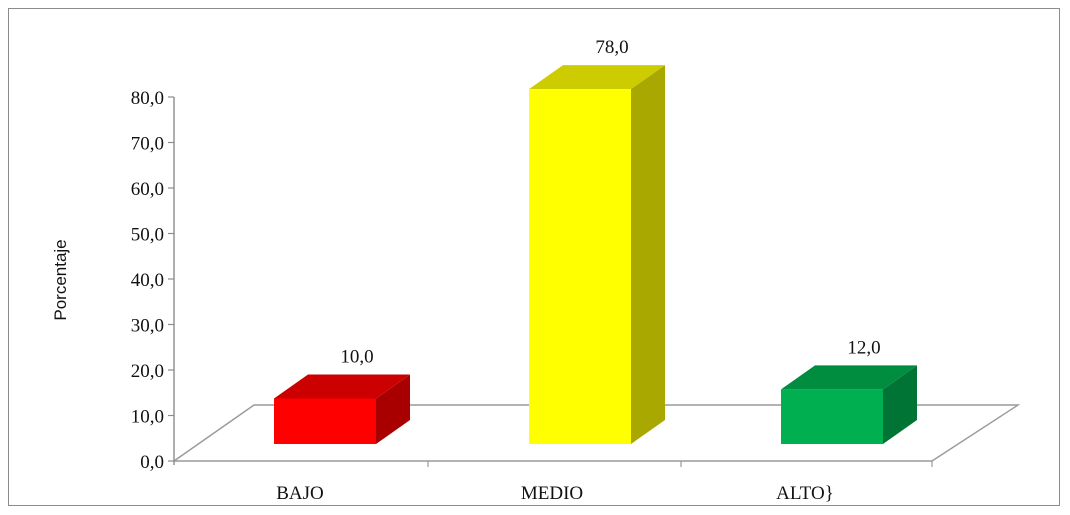 The width and height of the screenshot is (1070, 515). Describe the element at coordinates (147, 144) in the screenshot. I see `y-tick-label: 70,0` at that location.